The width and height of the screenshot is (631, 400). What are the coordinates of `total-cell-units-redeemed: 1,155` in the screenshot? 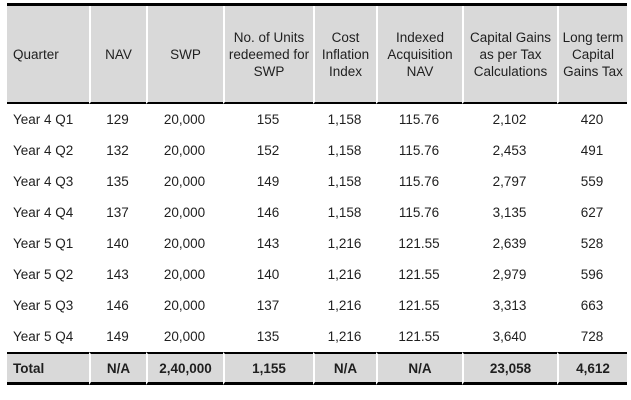 It's located at (268, 368).